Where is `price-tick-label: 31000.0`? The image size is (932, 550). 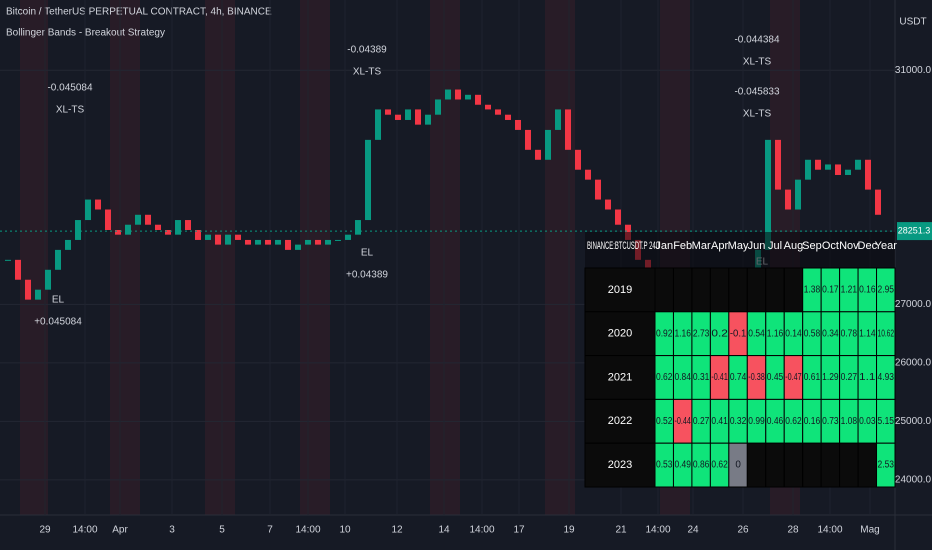
price-tick-label: 31000.0 is located at coordinates (913, 70).